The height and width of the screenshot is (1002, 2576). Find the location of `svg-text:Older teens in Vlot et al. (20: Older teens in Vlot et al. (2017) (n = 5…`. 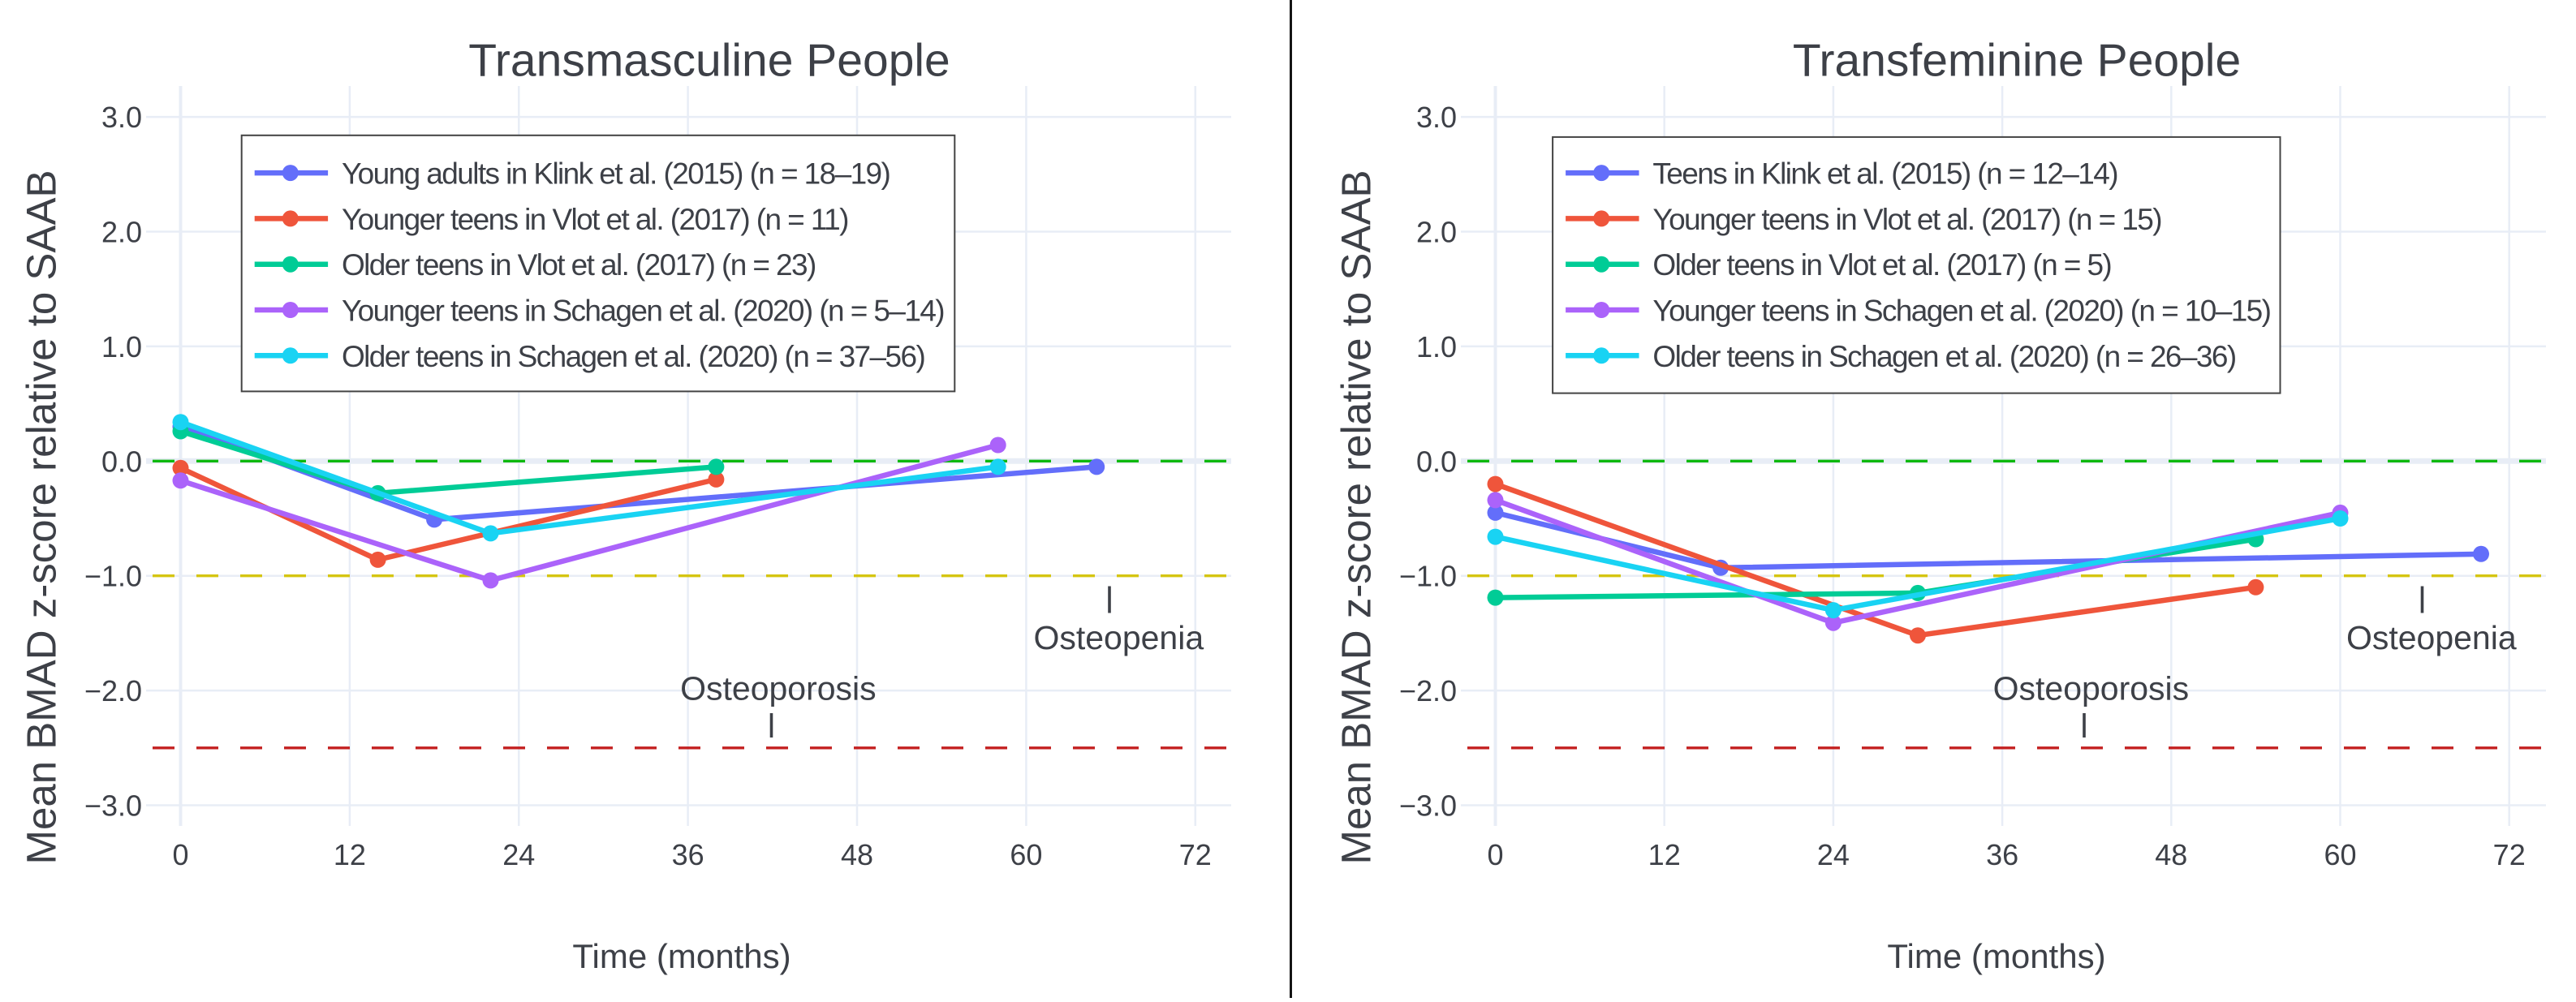

svg-text:Older teens in Vlot et al. (20: Older teens in Vlot et al. (2017) (n = 5… is located at coordinates (1882, 265).